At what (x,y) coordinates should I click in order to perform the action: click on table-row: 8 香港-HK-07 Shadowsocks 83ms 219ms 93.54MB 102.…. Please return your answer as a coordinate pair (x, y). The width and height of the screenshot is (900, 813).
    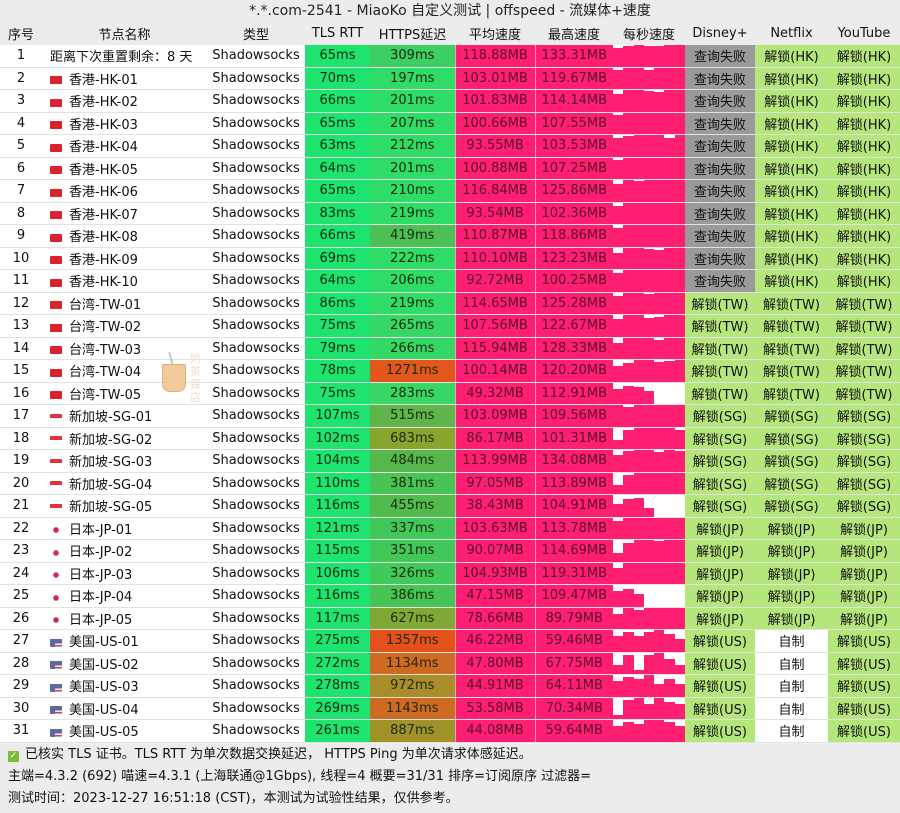
    Looking at the image, I should click on (450, 213).